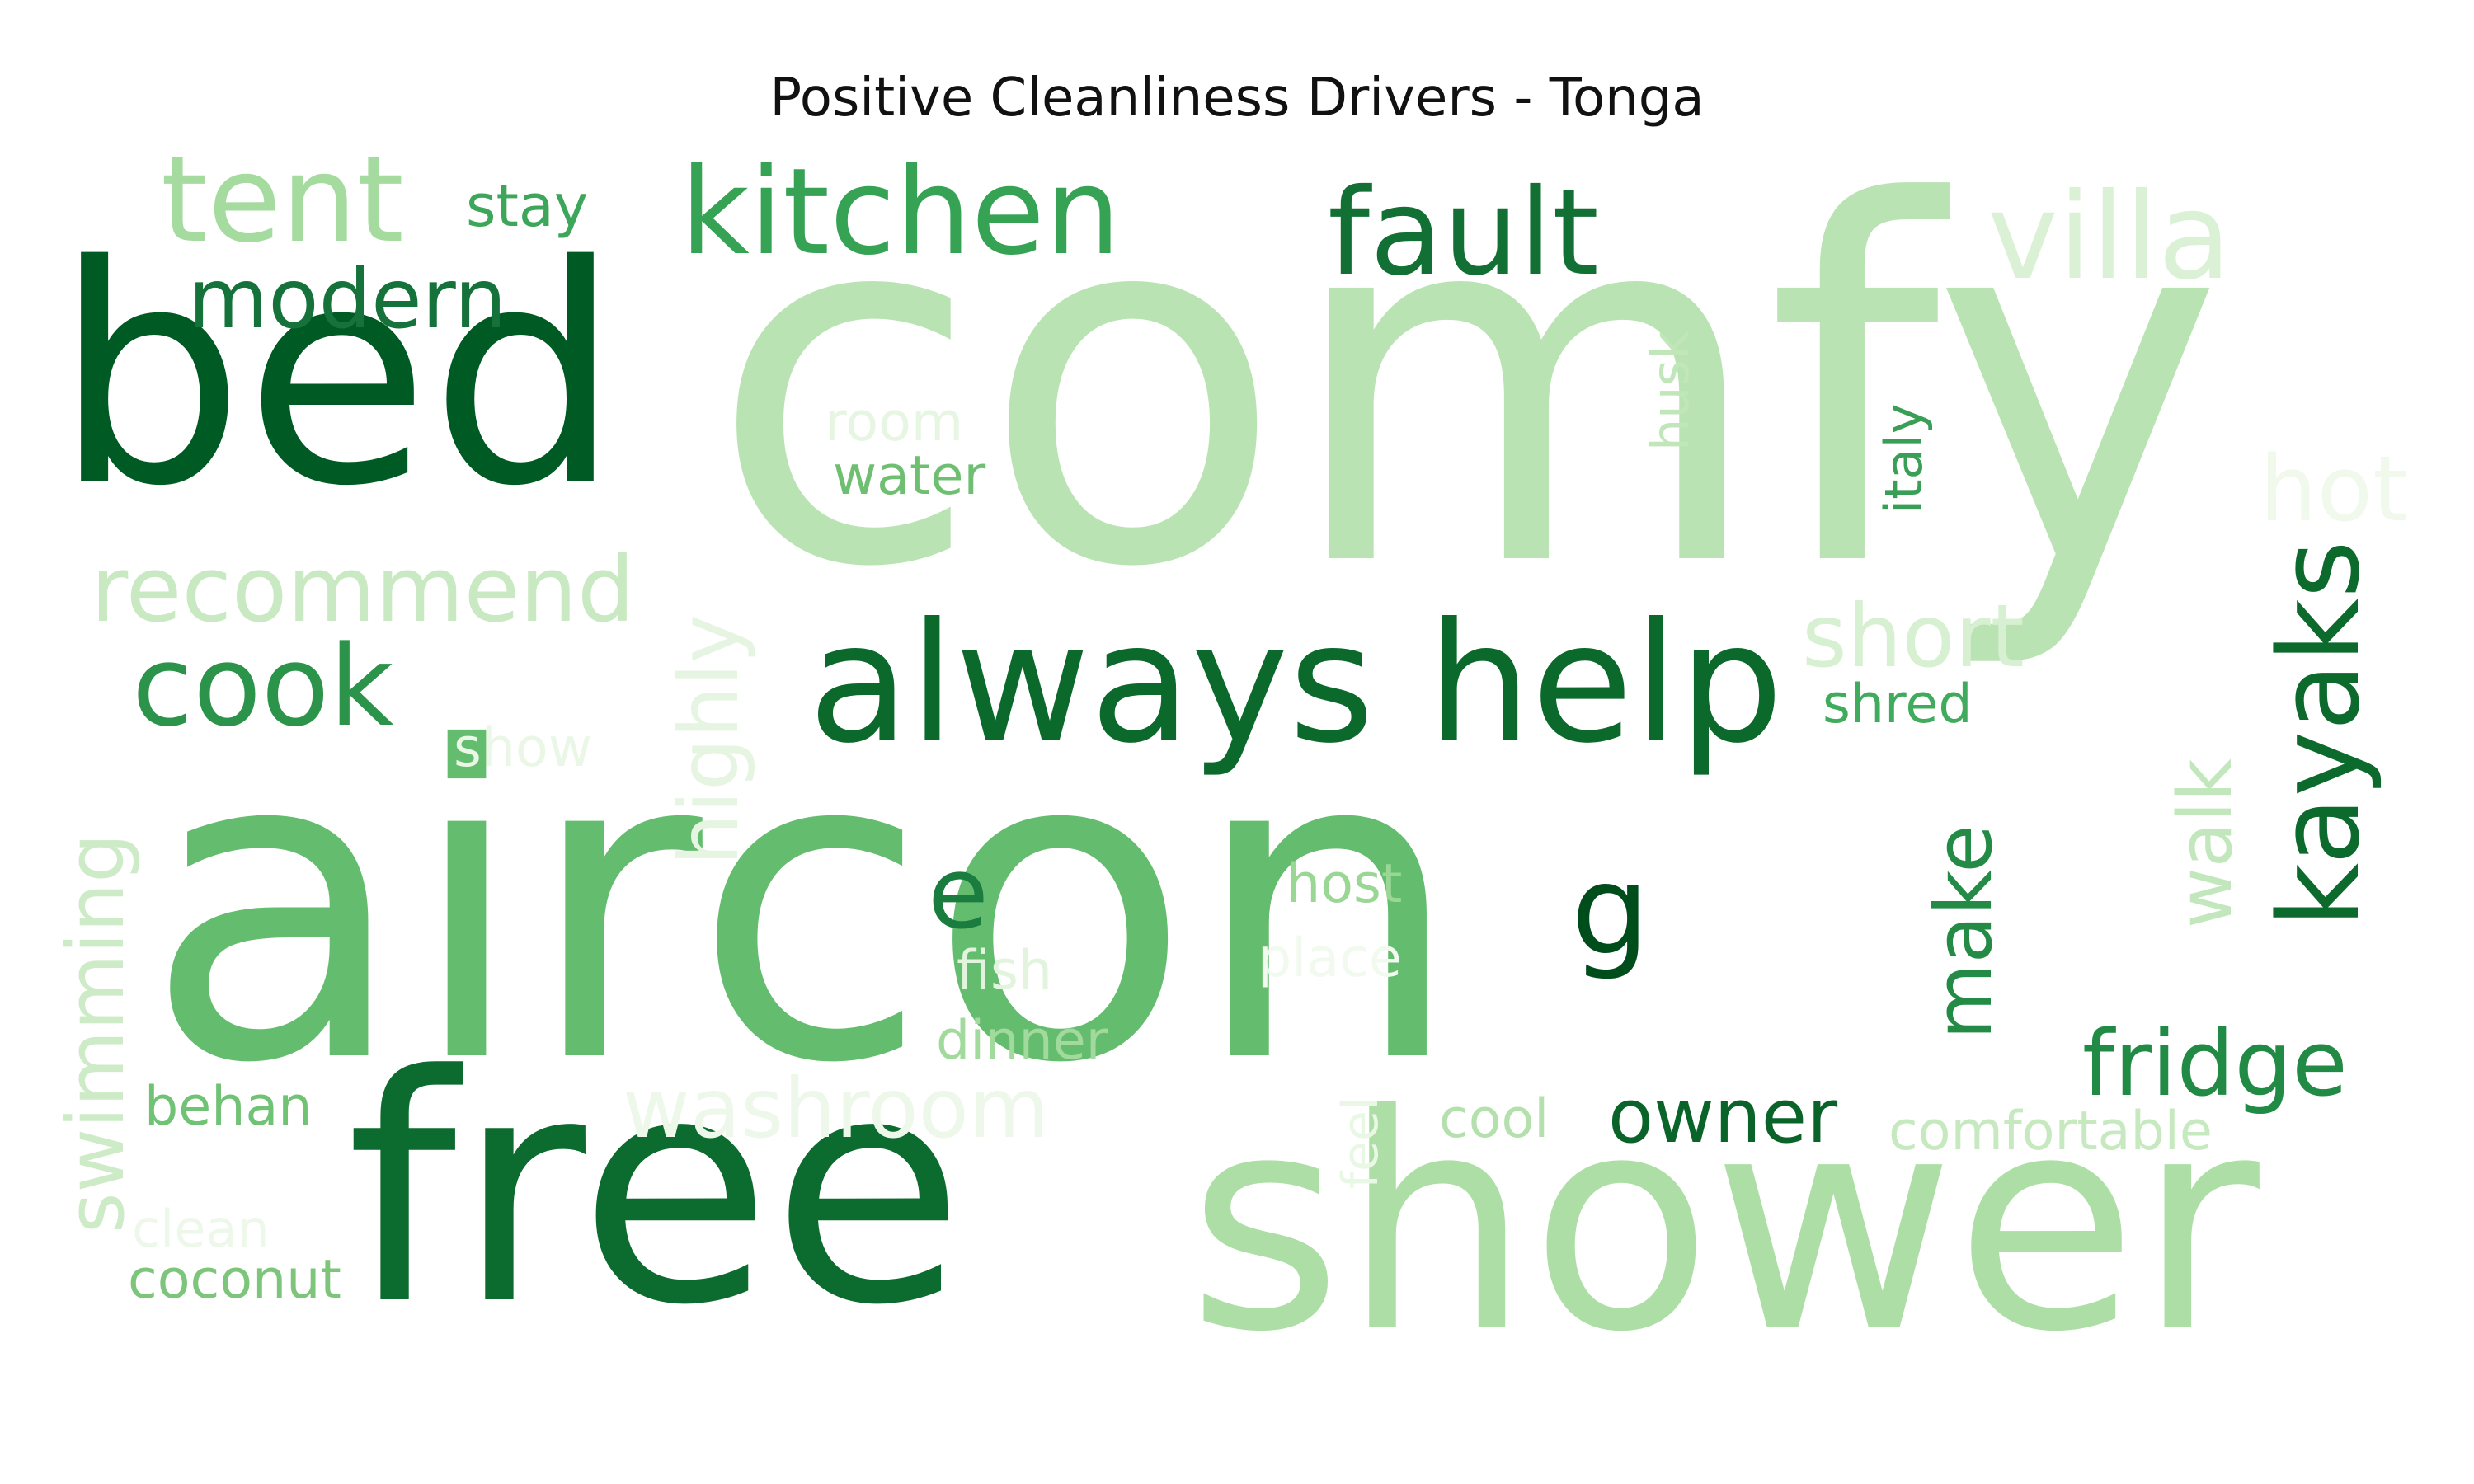 Image resolution: width=2474 pixels, height=1484 pixels. What do you see at coordinates (1904, 459) in the screenshot?
I see `word-italy: italy` at bounding box center [1904, 459].